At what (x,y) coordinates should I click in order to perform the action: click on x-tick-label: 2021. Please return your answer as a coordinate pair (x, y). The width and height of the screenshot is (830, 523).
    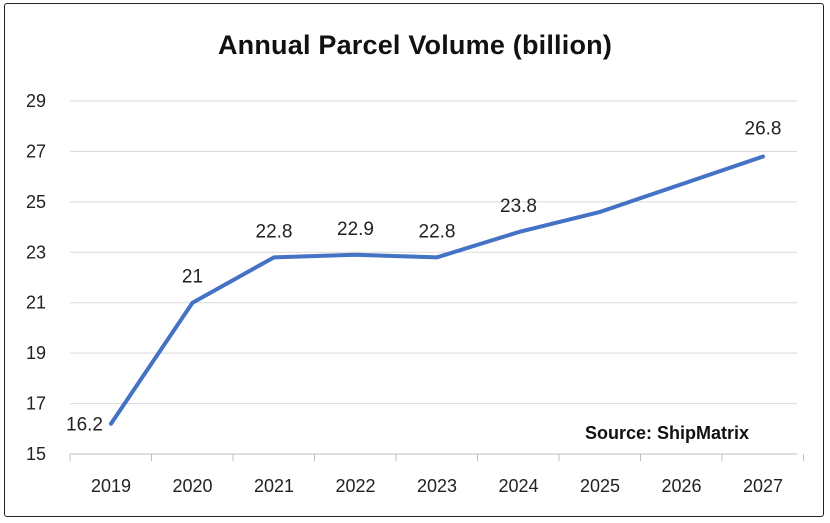
    Looking at the image, I should click on (274, 486).